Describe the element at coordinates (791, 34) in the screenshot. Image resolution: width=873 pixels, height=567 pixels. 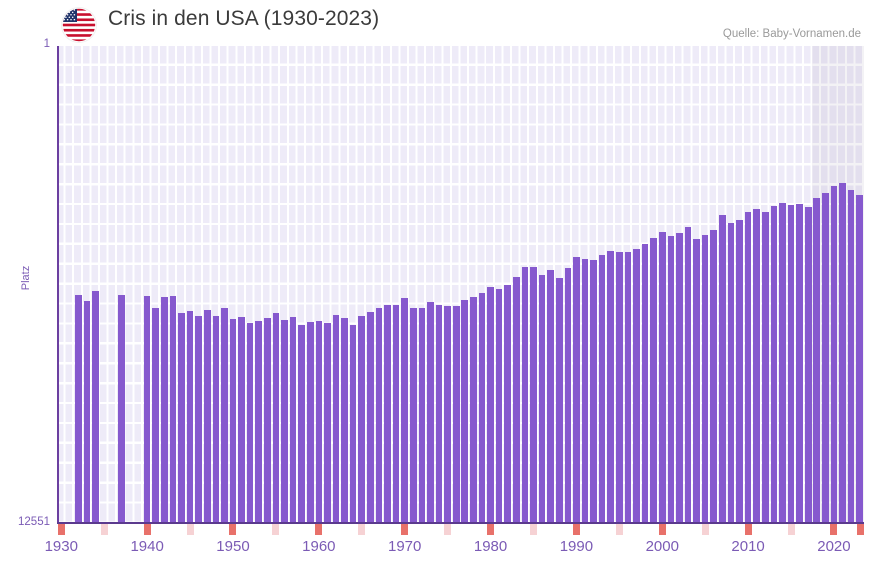
I see `source-attribution: Quelle: Baby-Vornamen.de` at that location.